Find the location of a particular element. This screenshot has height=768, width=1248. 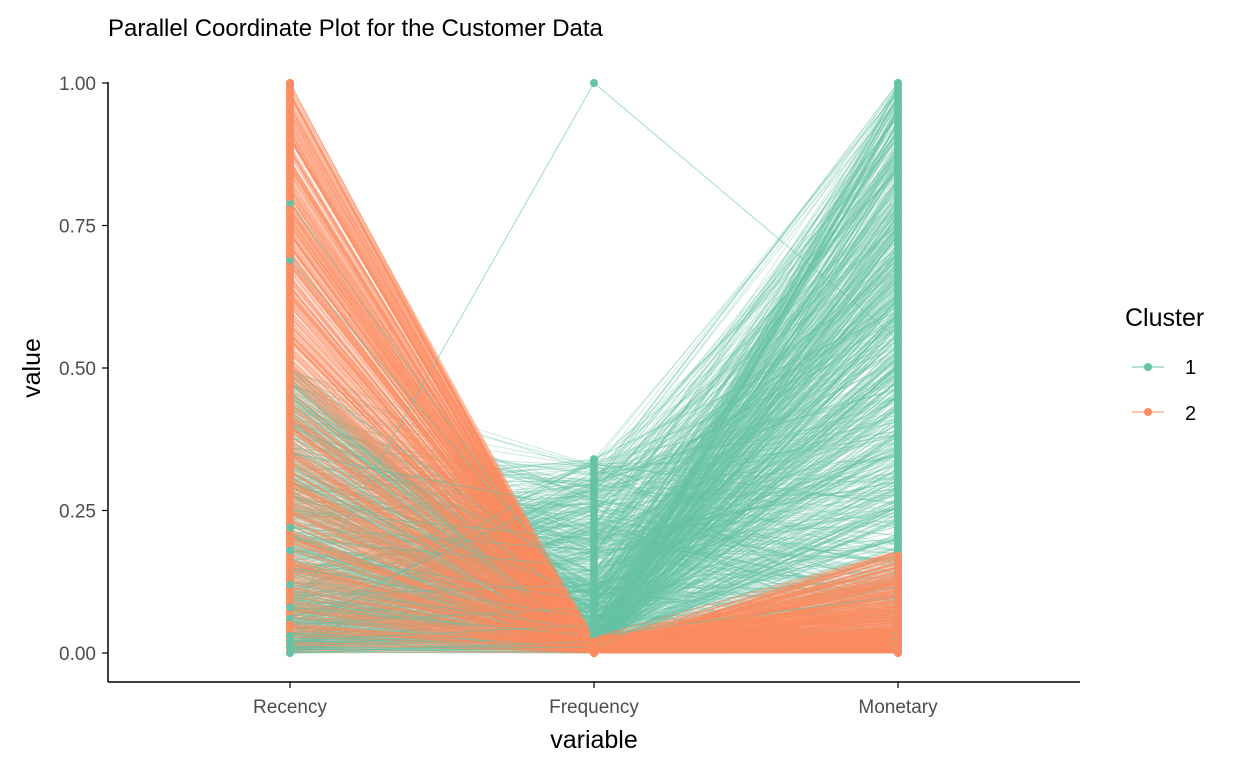

y-tick-label: 0.00 is located at coordinates (77, 654).